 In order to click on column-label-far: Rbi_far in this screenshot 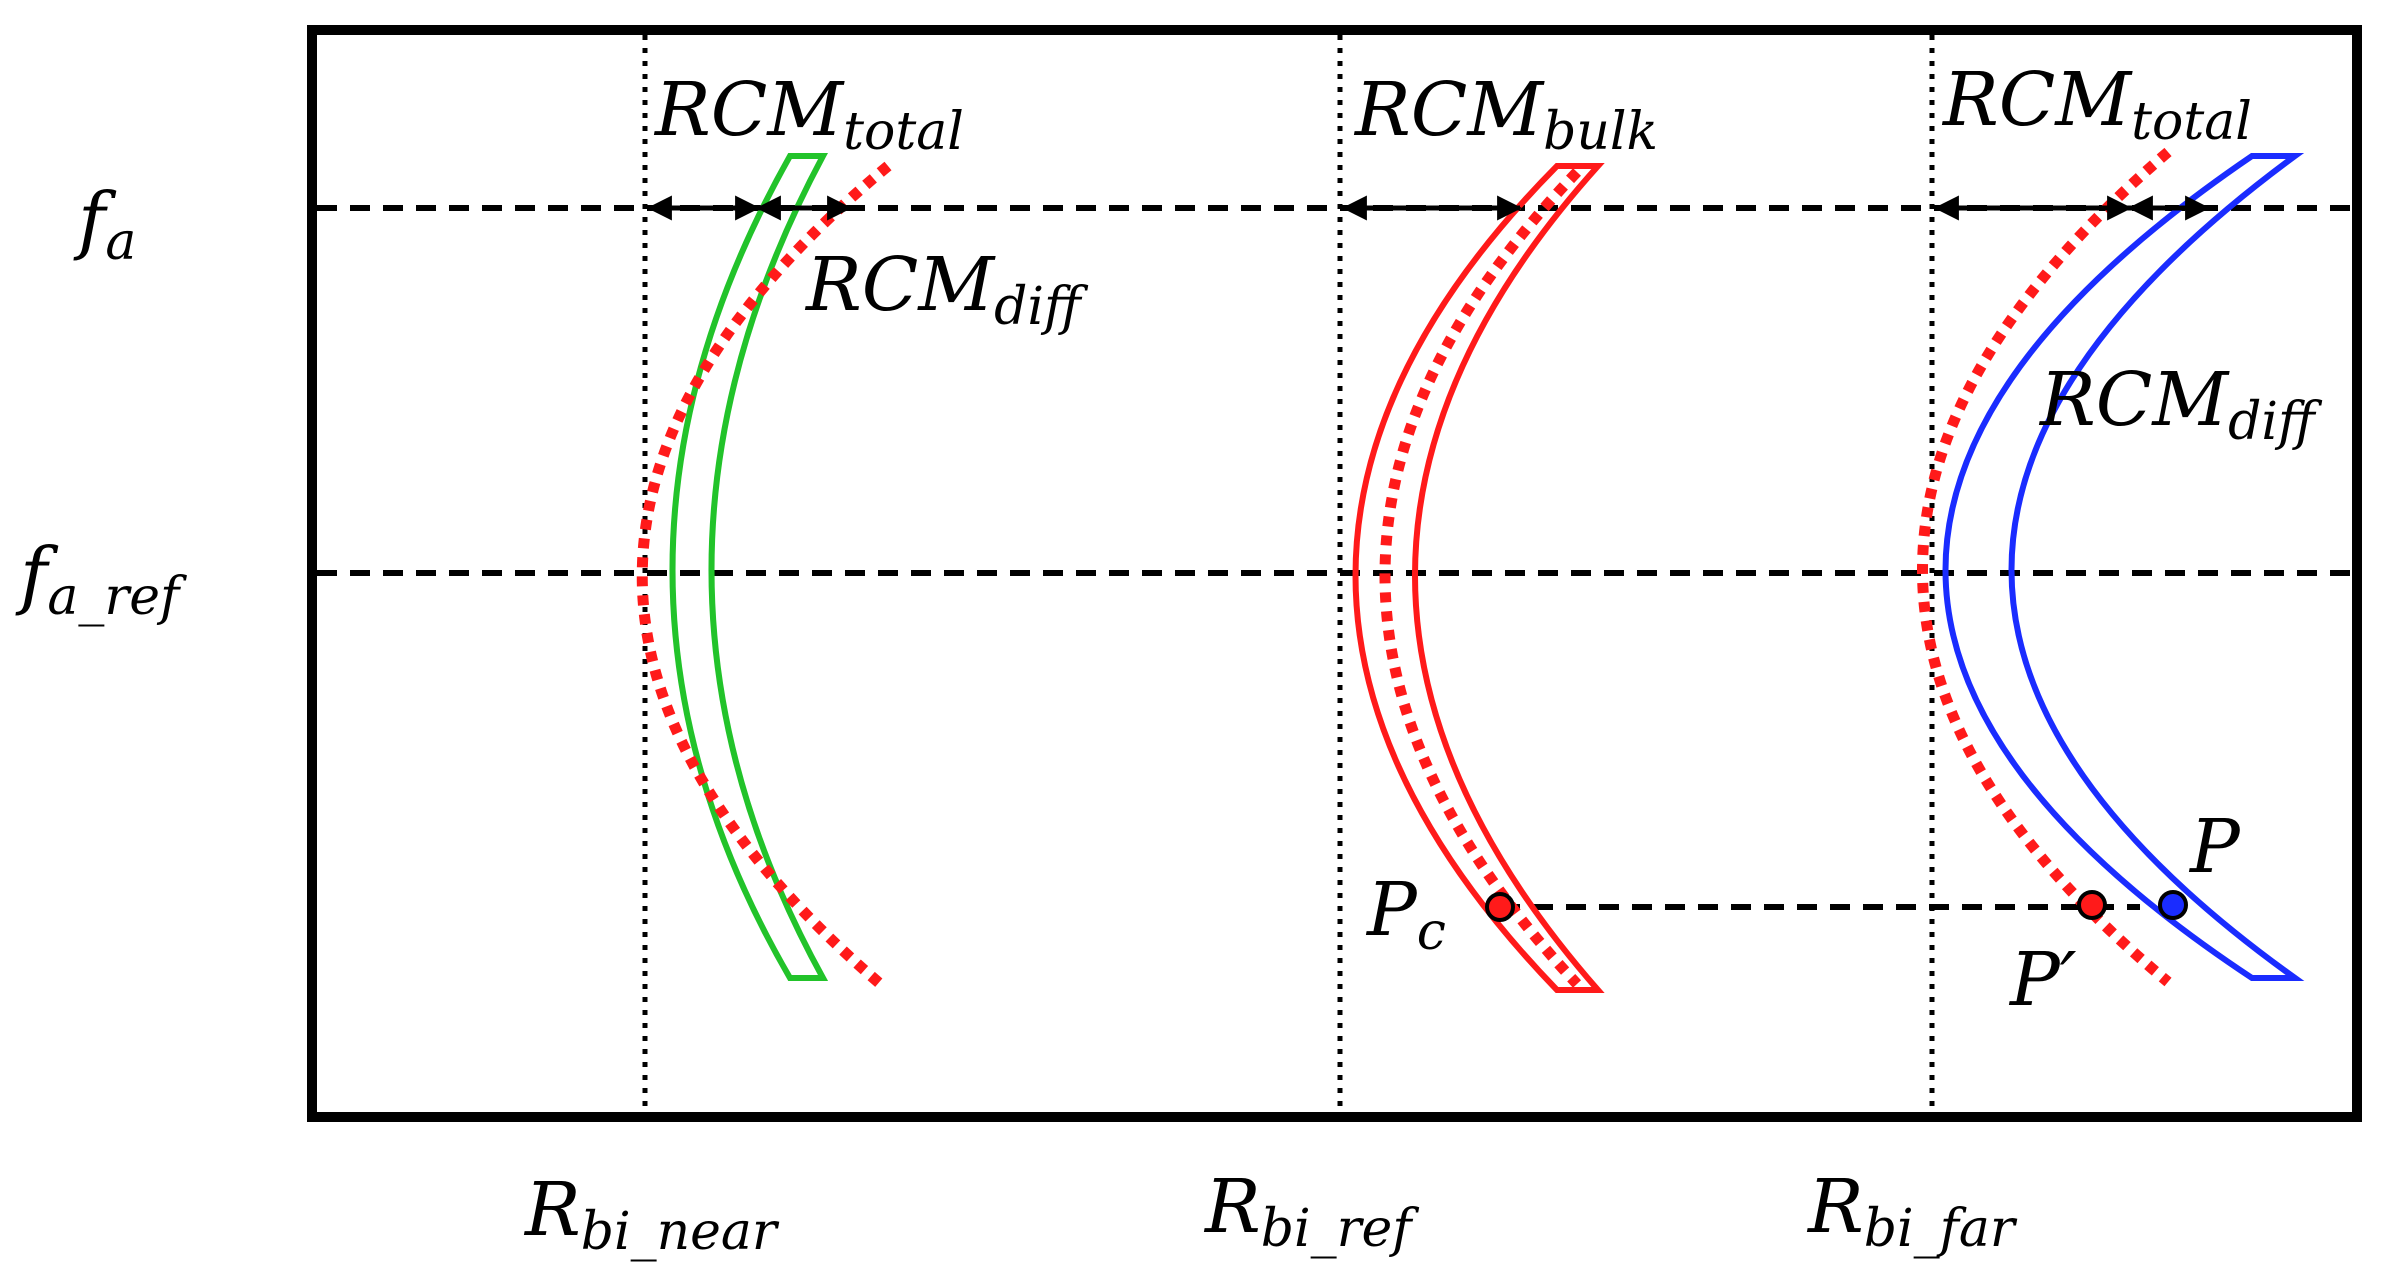, I will do `click(1912, 1211)`.